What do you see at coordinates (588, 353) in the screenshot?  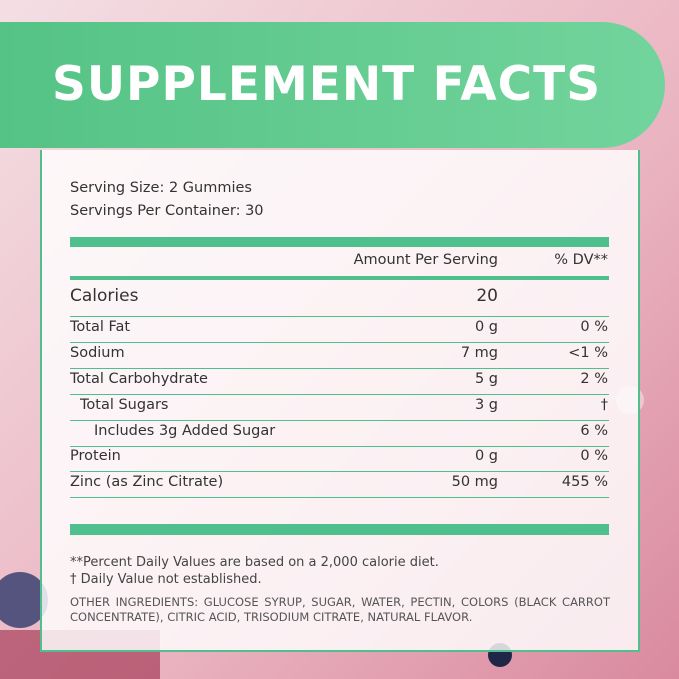 I see `row-dv: <1 %` at bounding box center [588, 353].